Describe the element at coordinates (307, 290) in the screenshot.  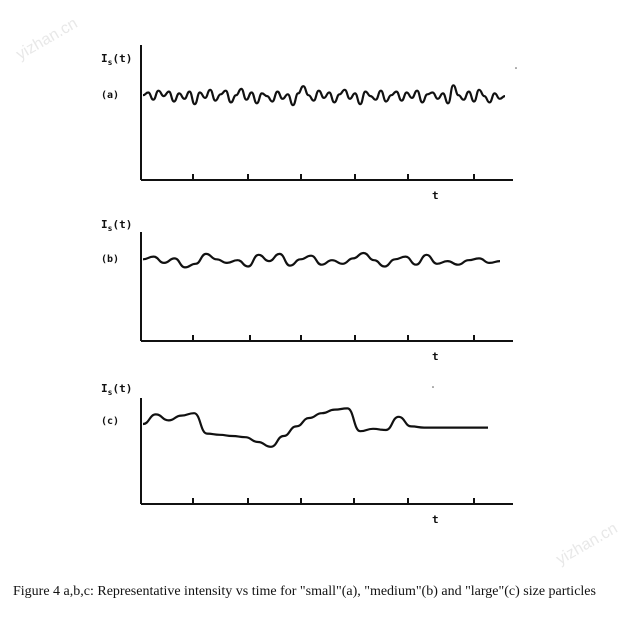
I see `chart-panel-2: Is(t) (b) t` at that location.